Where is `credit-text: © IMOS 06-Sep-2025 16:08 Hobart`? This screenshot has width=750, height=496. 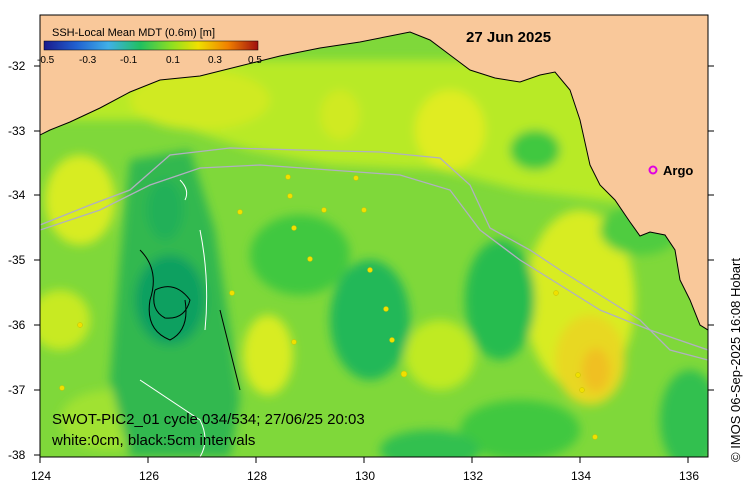
credit-text: © IMOS 06-Sep-2025 16:08 Hobart is located at coordinates (735, 360).